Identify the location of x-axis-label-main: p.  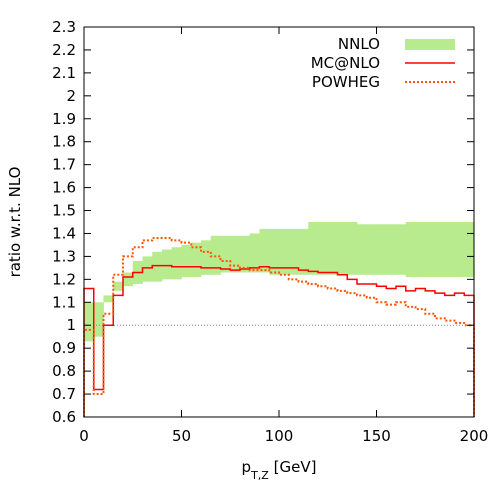
(247, 467).